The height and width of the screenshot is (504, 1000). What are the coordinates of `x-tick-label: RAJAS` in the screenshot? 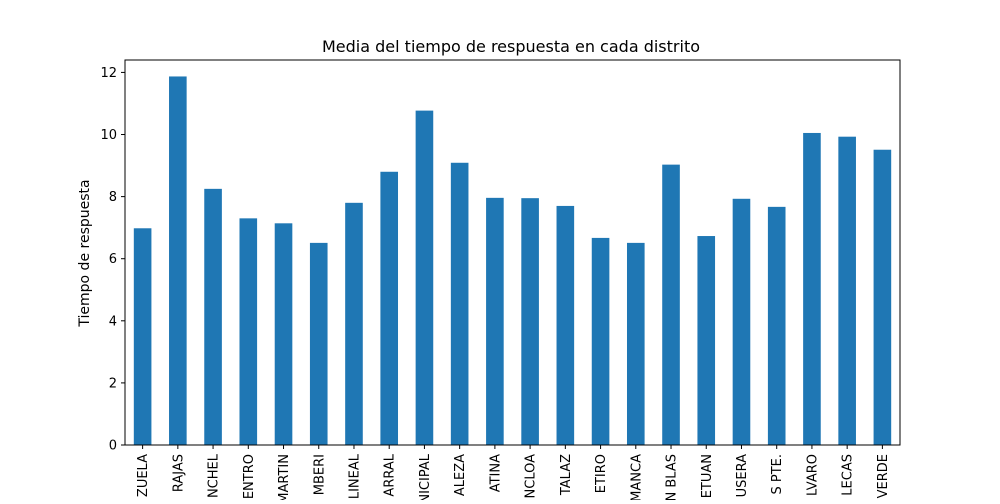 It's located at (178, 473).